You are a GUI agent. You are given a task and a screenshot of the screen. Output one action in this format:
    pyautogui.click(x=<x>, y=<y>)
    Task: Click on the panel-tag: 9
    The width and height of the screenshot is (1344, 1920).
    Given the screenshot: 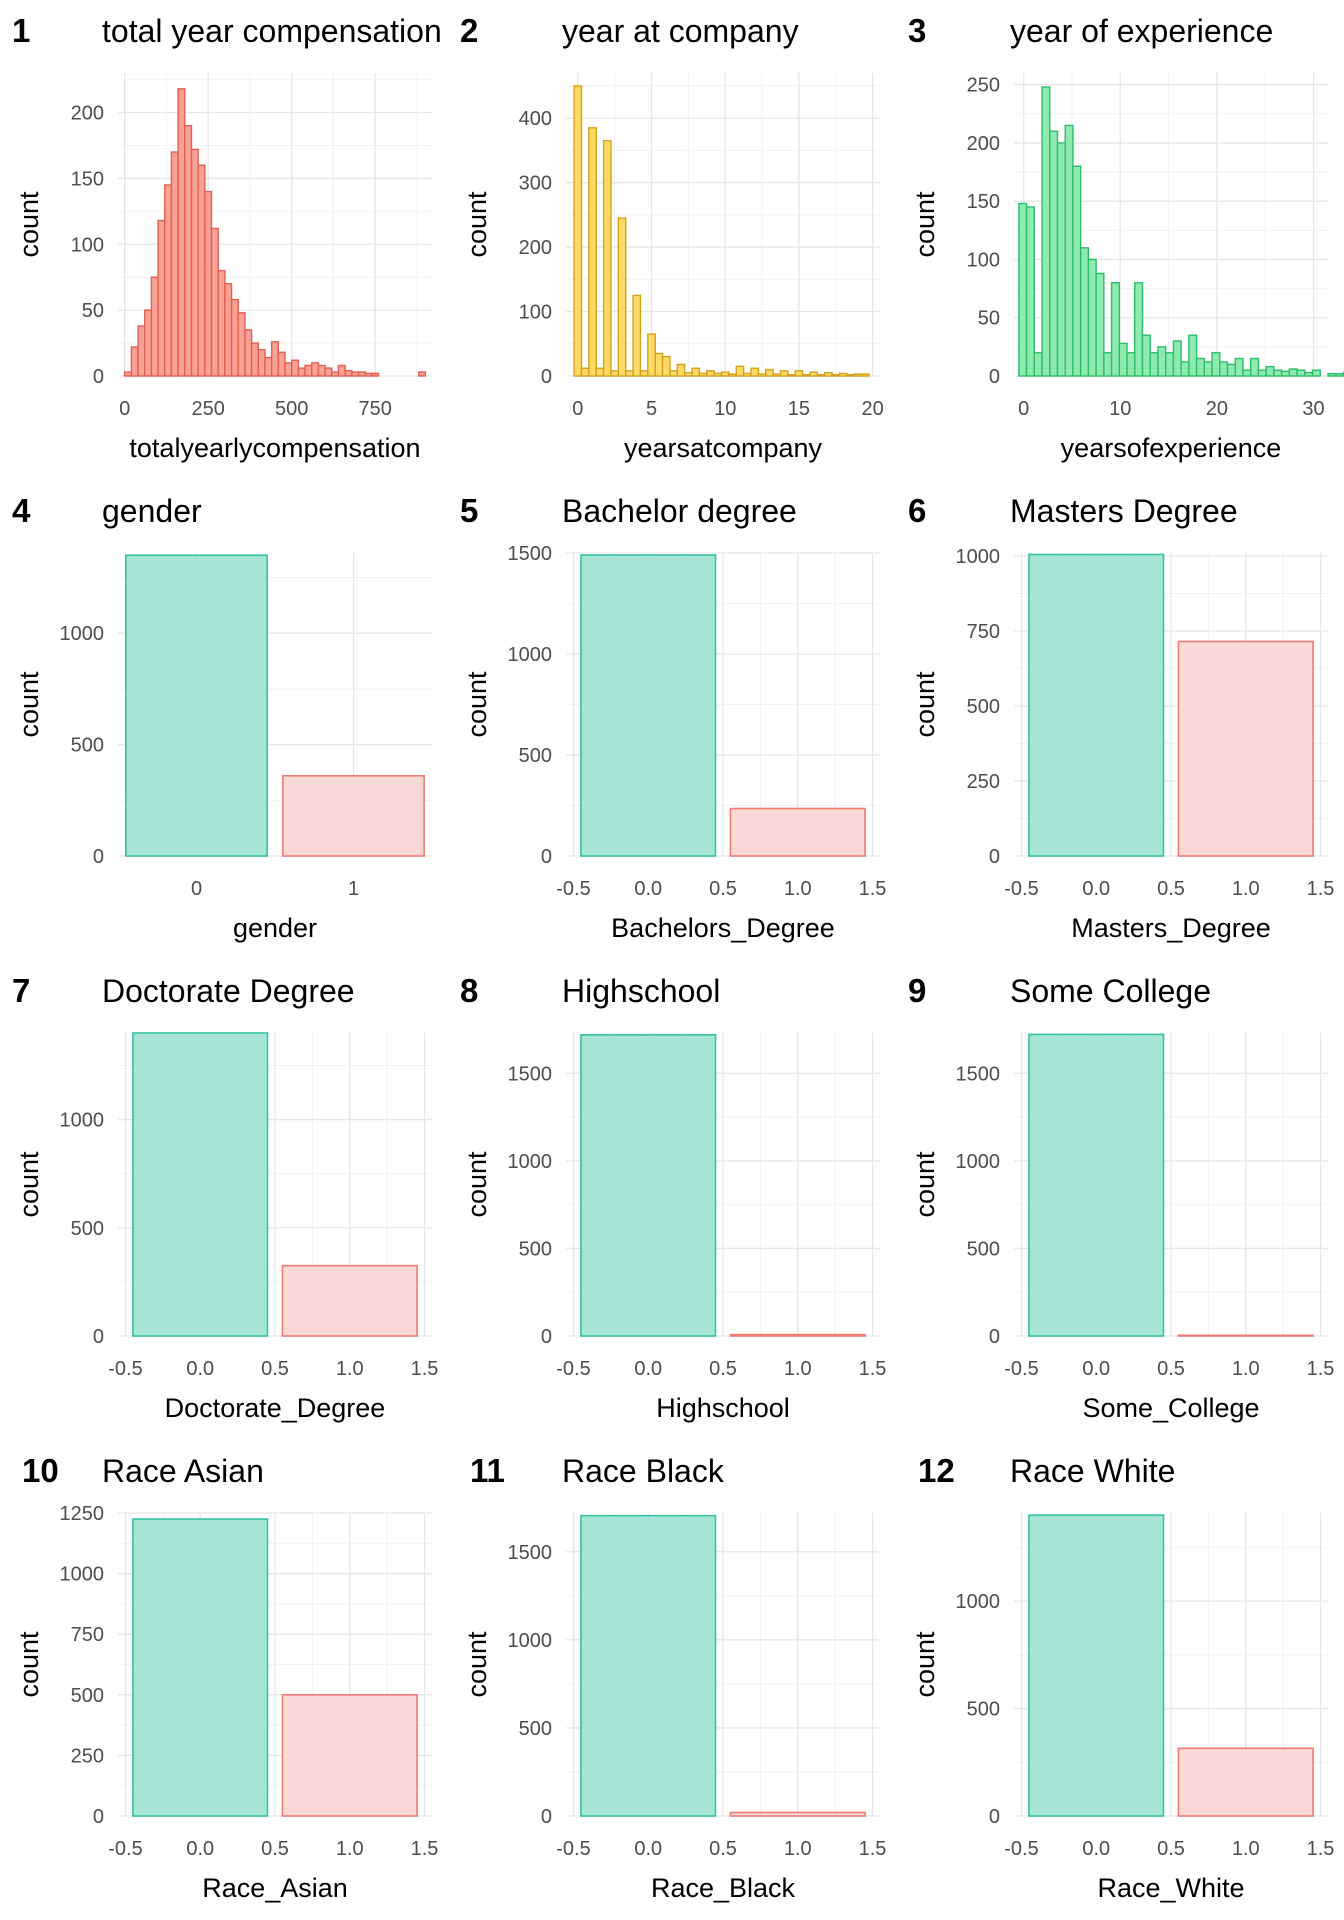 What is the action you would take?
    pyautogui.click(x=917, y=990)
    